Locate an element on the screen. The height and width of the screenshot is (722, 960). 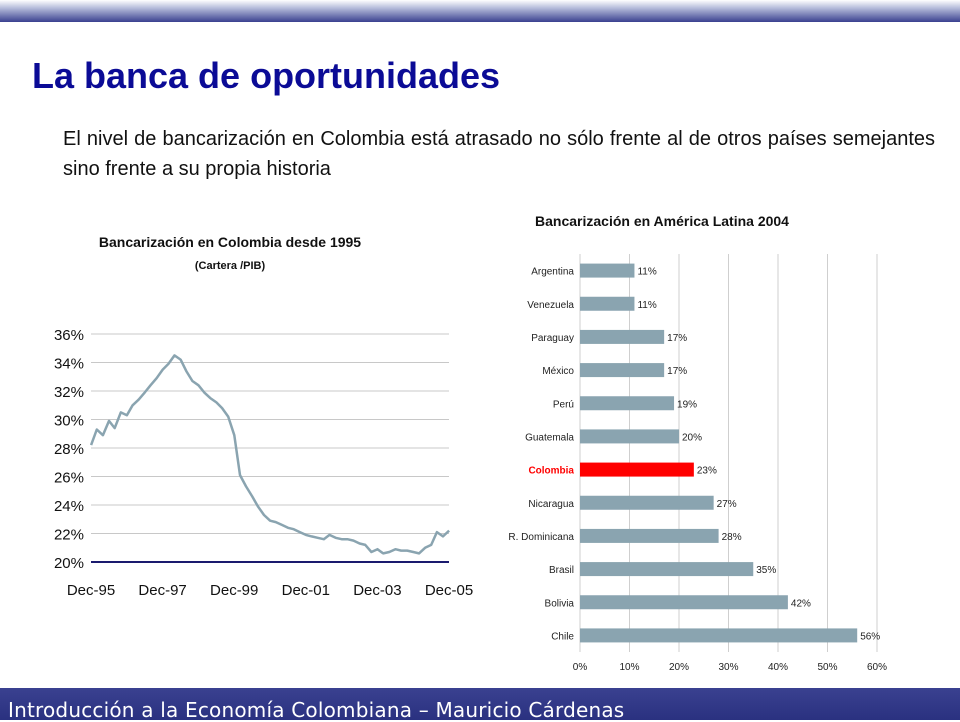
y-tick-label: 24% is located at coordinates (69, 506).